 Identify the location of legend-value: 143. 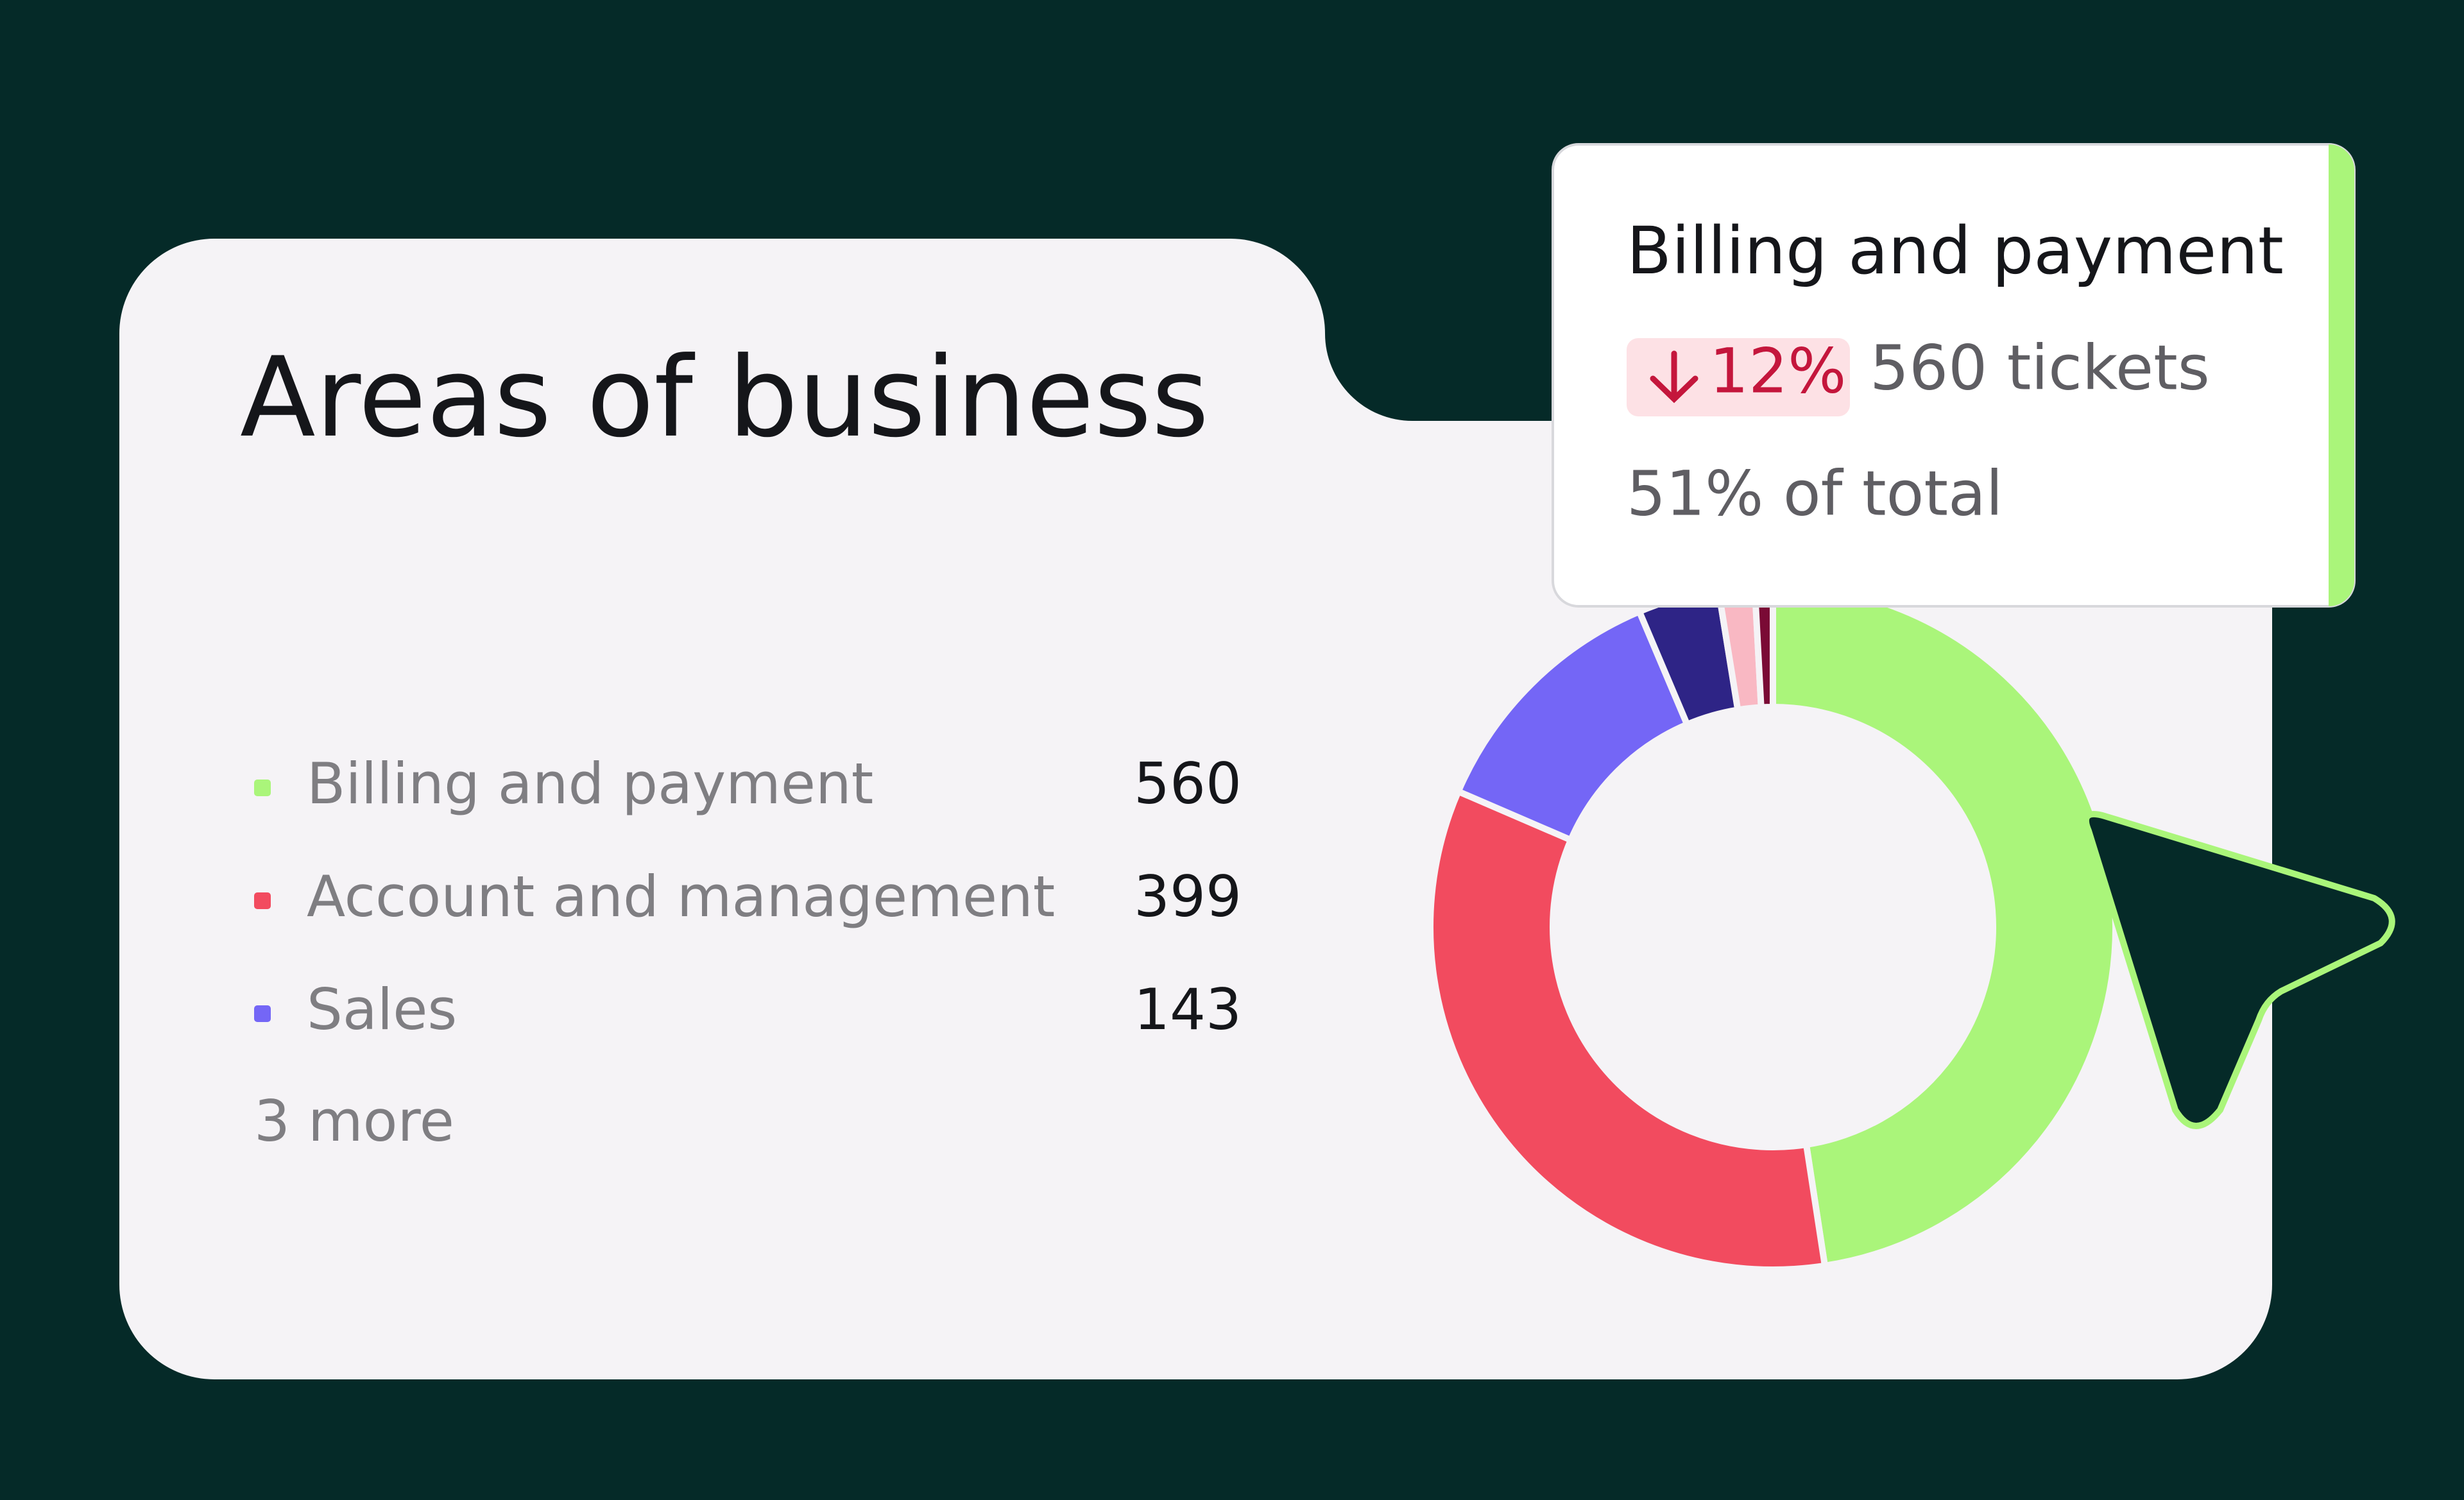
(1188, 1009).